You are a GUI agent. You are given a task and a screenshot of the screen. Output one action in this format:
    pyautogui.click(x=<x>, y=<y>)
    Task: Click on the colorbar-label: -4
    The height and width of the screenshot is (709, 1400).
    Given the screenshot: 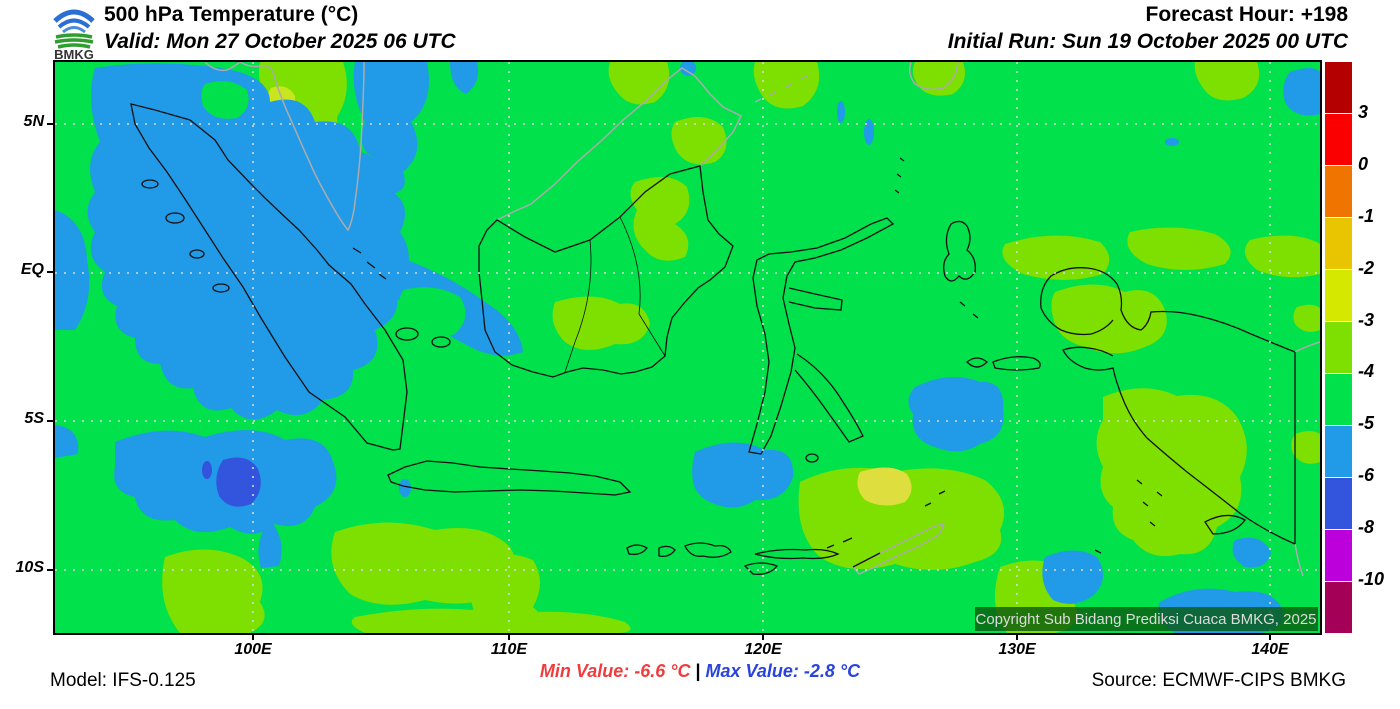 What is the action you would take?
    pyautogui.click(x=1366, y=371)
    